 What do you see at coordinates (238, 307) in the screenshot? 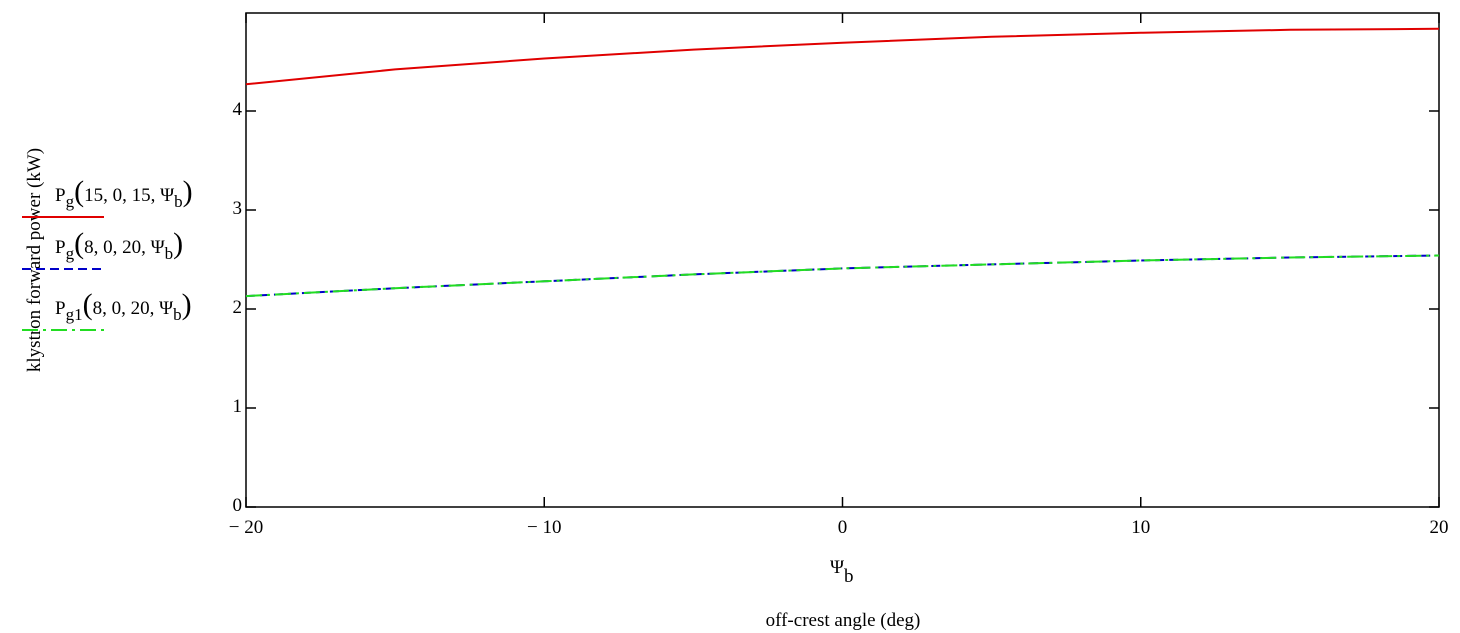
I see `y-tick-label: 2` at bounding box center [238, 307].